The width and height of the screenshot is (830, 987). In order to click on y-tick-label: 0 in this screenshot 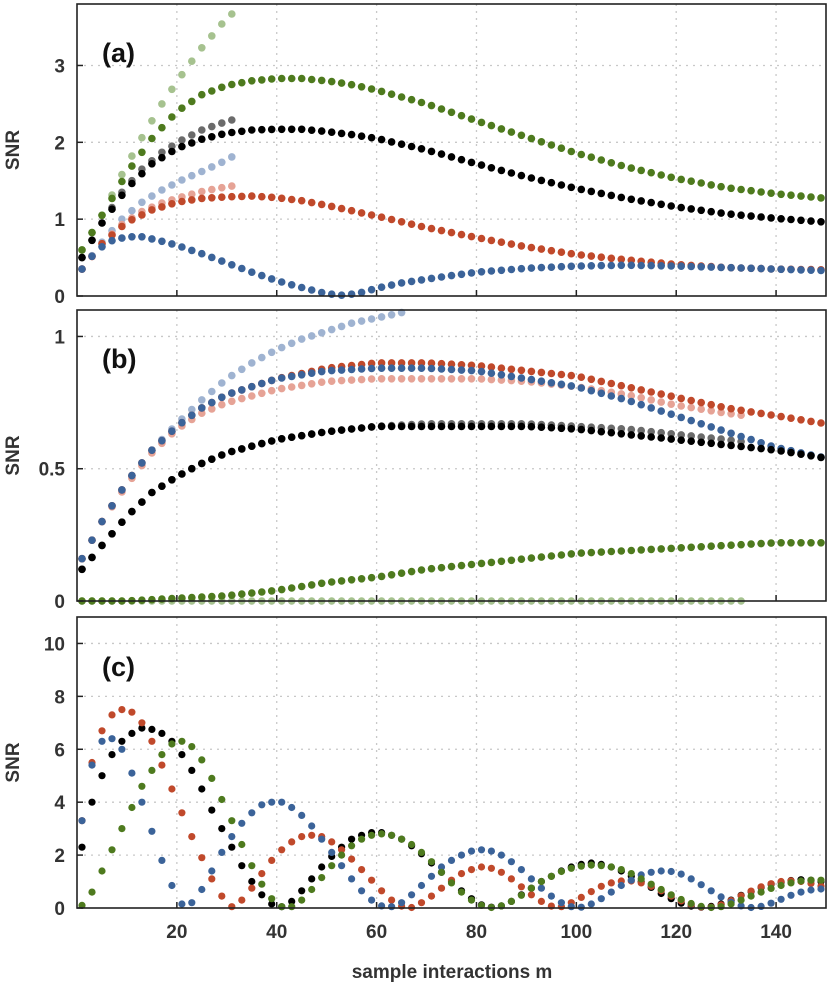, I will do `click(59, 297)`.